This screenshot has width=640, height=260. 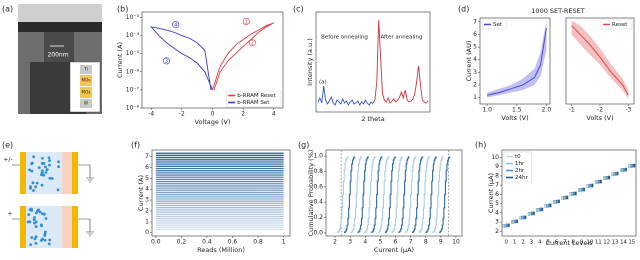 I want to click on y-tick-label: 1, so click(x=475, y=97).